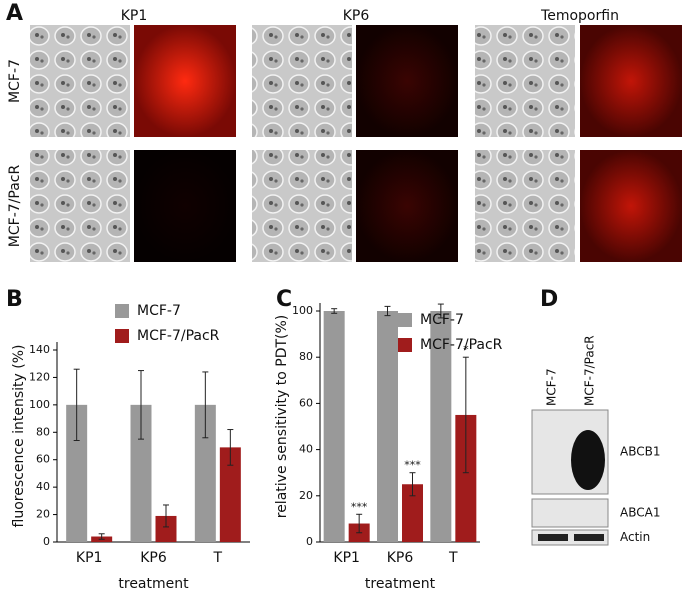 This screenshot has height=595, width=685. Describe the element at coordinates (579, 16) in the screenshot. I see `column-label: Temoporfin` at that location.